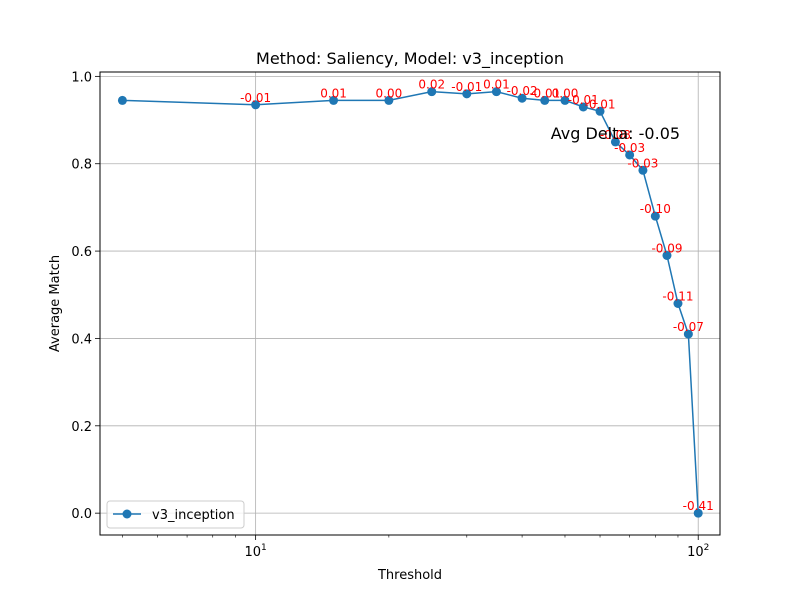 The image size is (800, 600). I want to click on data-label: -0.08, so click(615, 135).